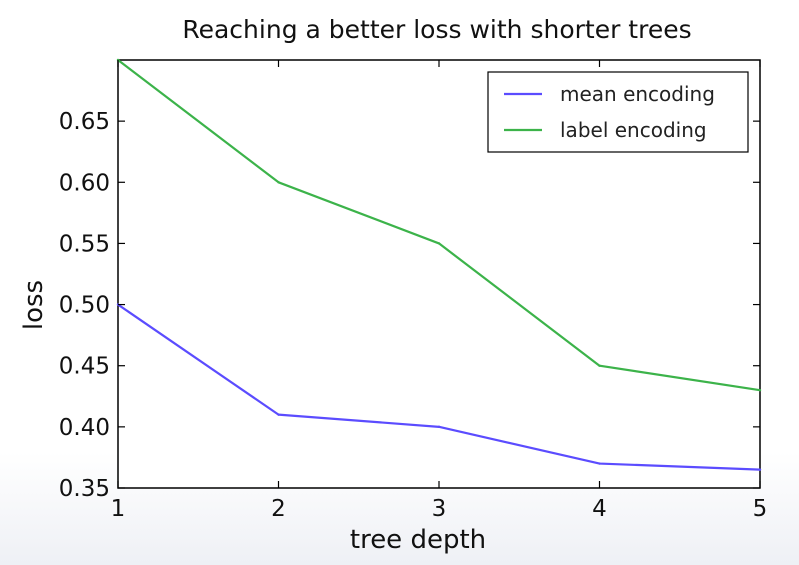  What do you see at coordinates (84, 122) in the screenshot?
I see `y-tick-label: 0.65` at bounding box center [84, 122].